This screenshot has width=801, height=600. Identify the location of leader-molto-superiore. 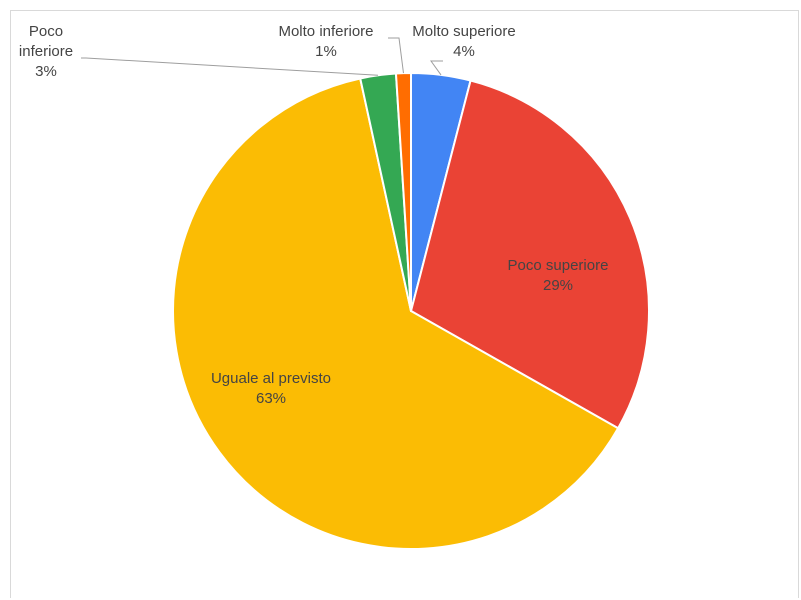
(436, 68).